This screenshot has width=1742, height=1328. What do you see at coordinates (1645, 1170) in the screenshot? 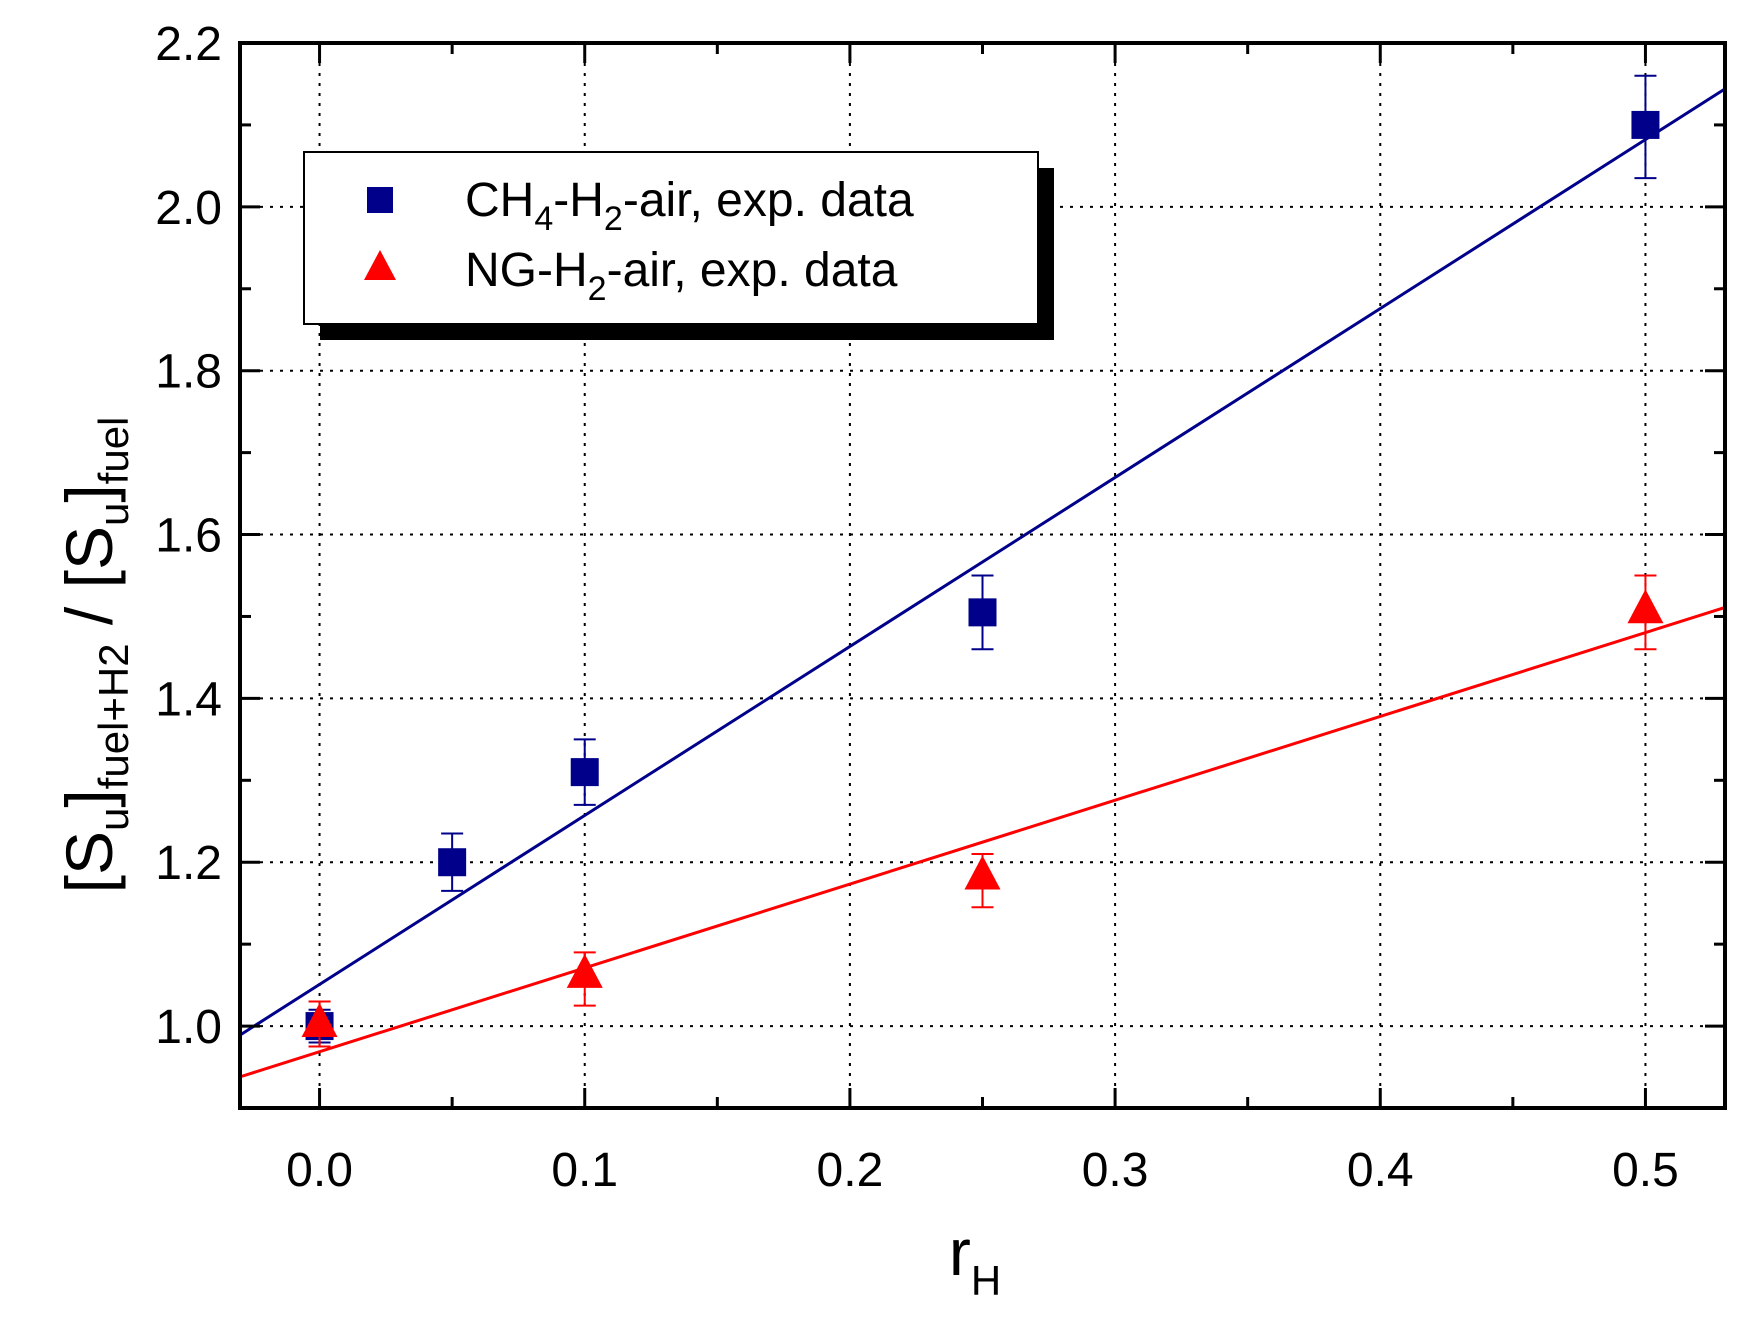
I see `x-tick-label: 0.5` at bounding box center [1645, 1170].